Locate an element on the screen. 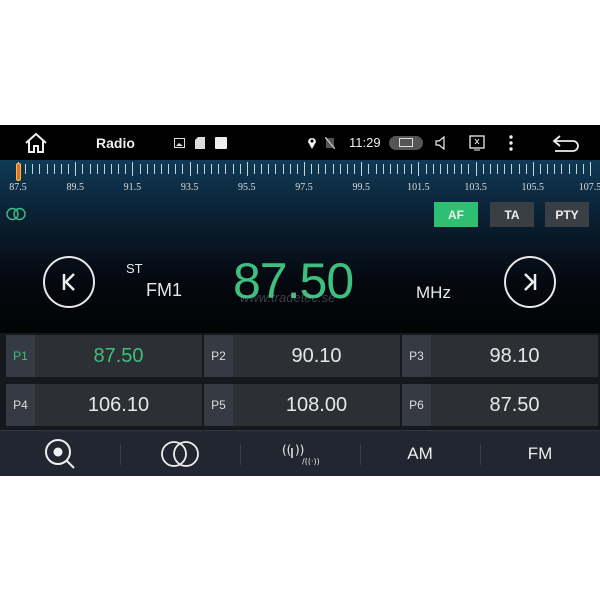 Image resolution: width=600 pixels, height=600 pixels. notification-icon is located at coordinates (221, 142).